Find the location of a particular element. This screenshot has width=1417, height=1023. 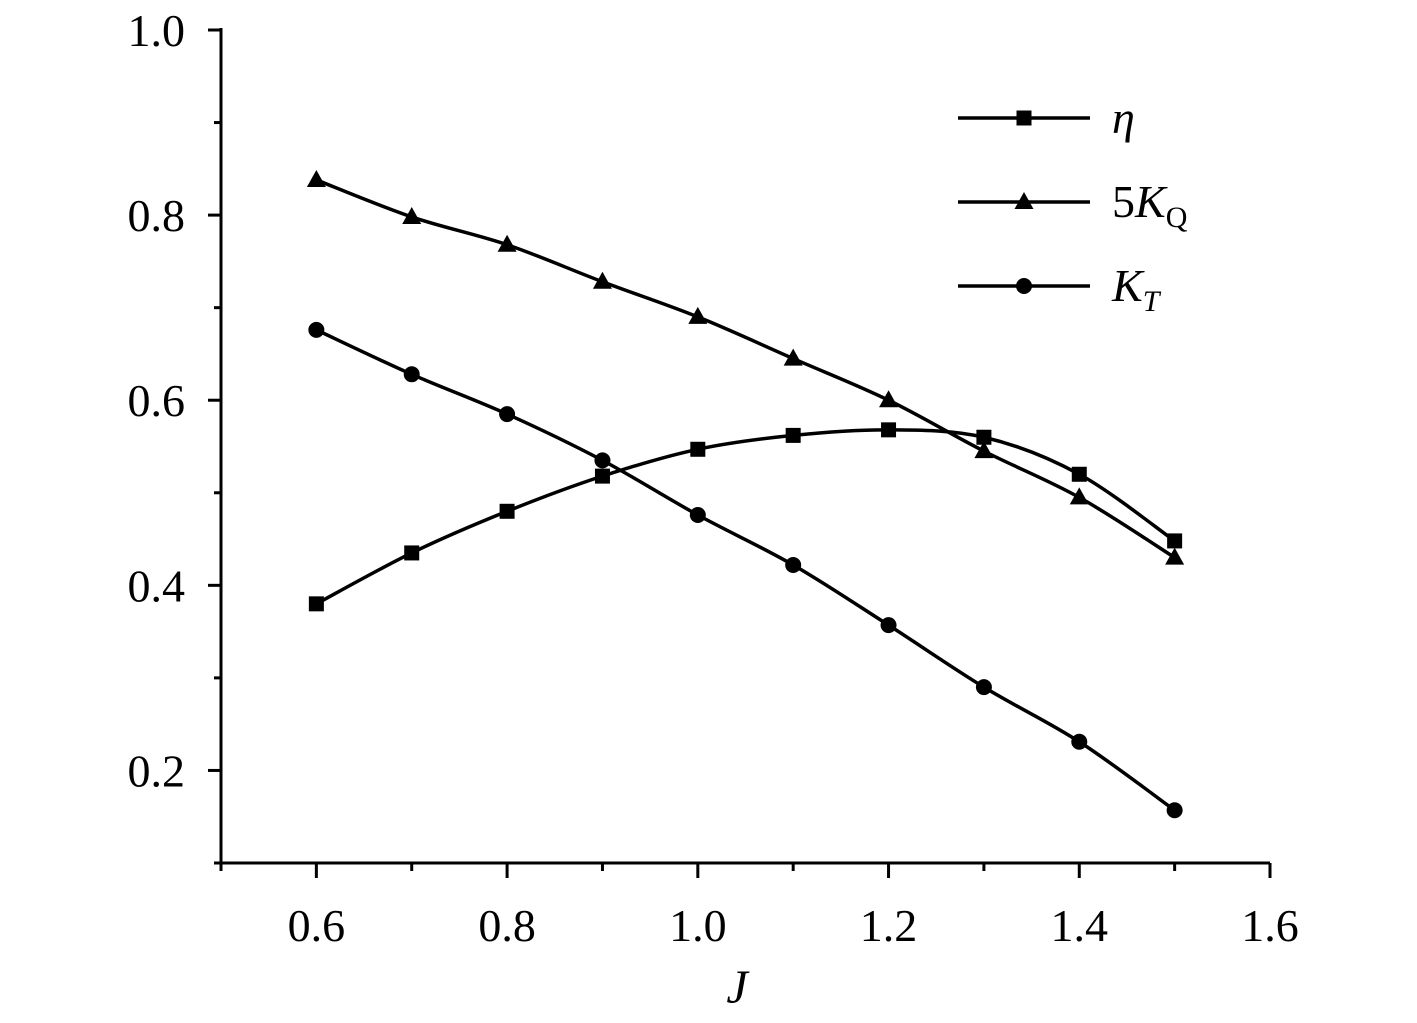

y-tick-label: 0.8 is located at coordinates (157, 215).